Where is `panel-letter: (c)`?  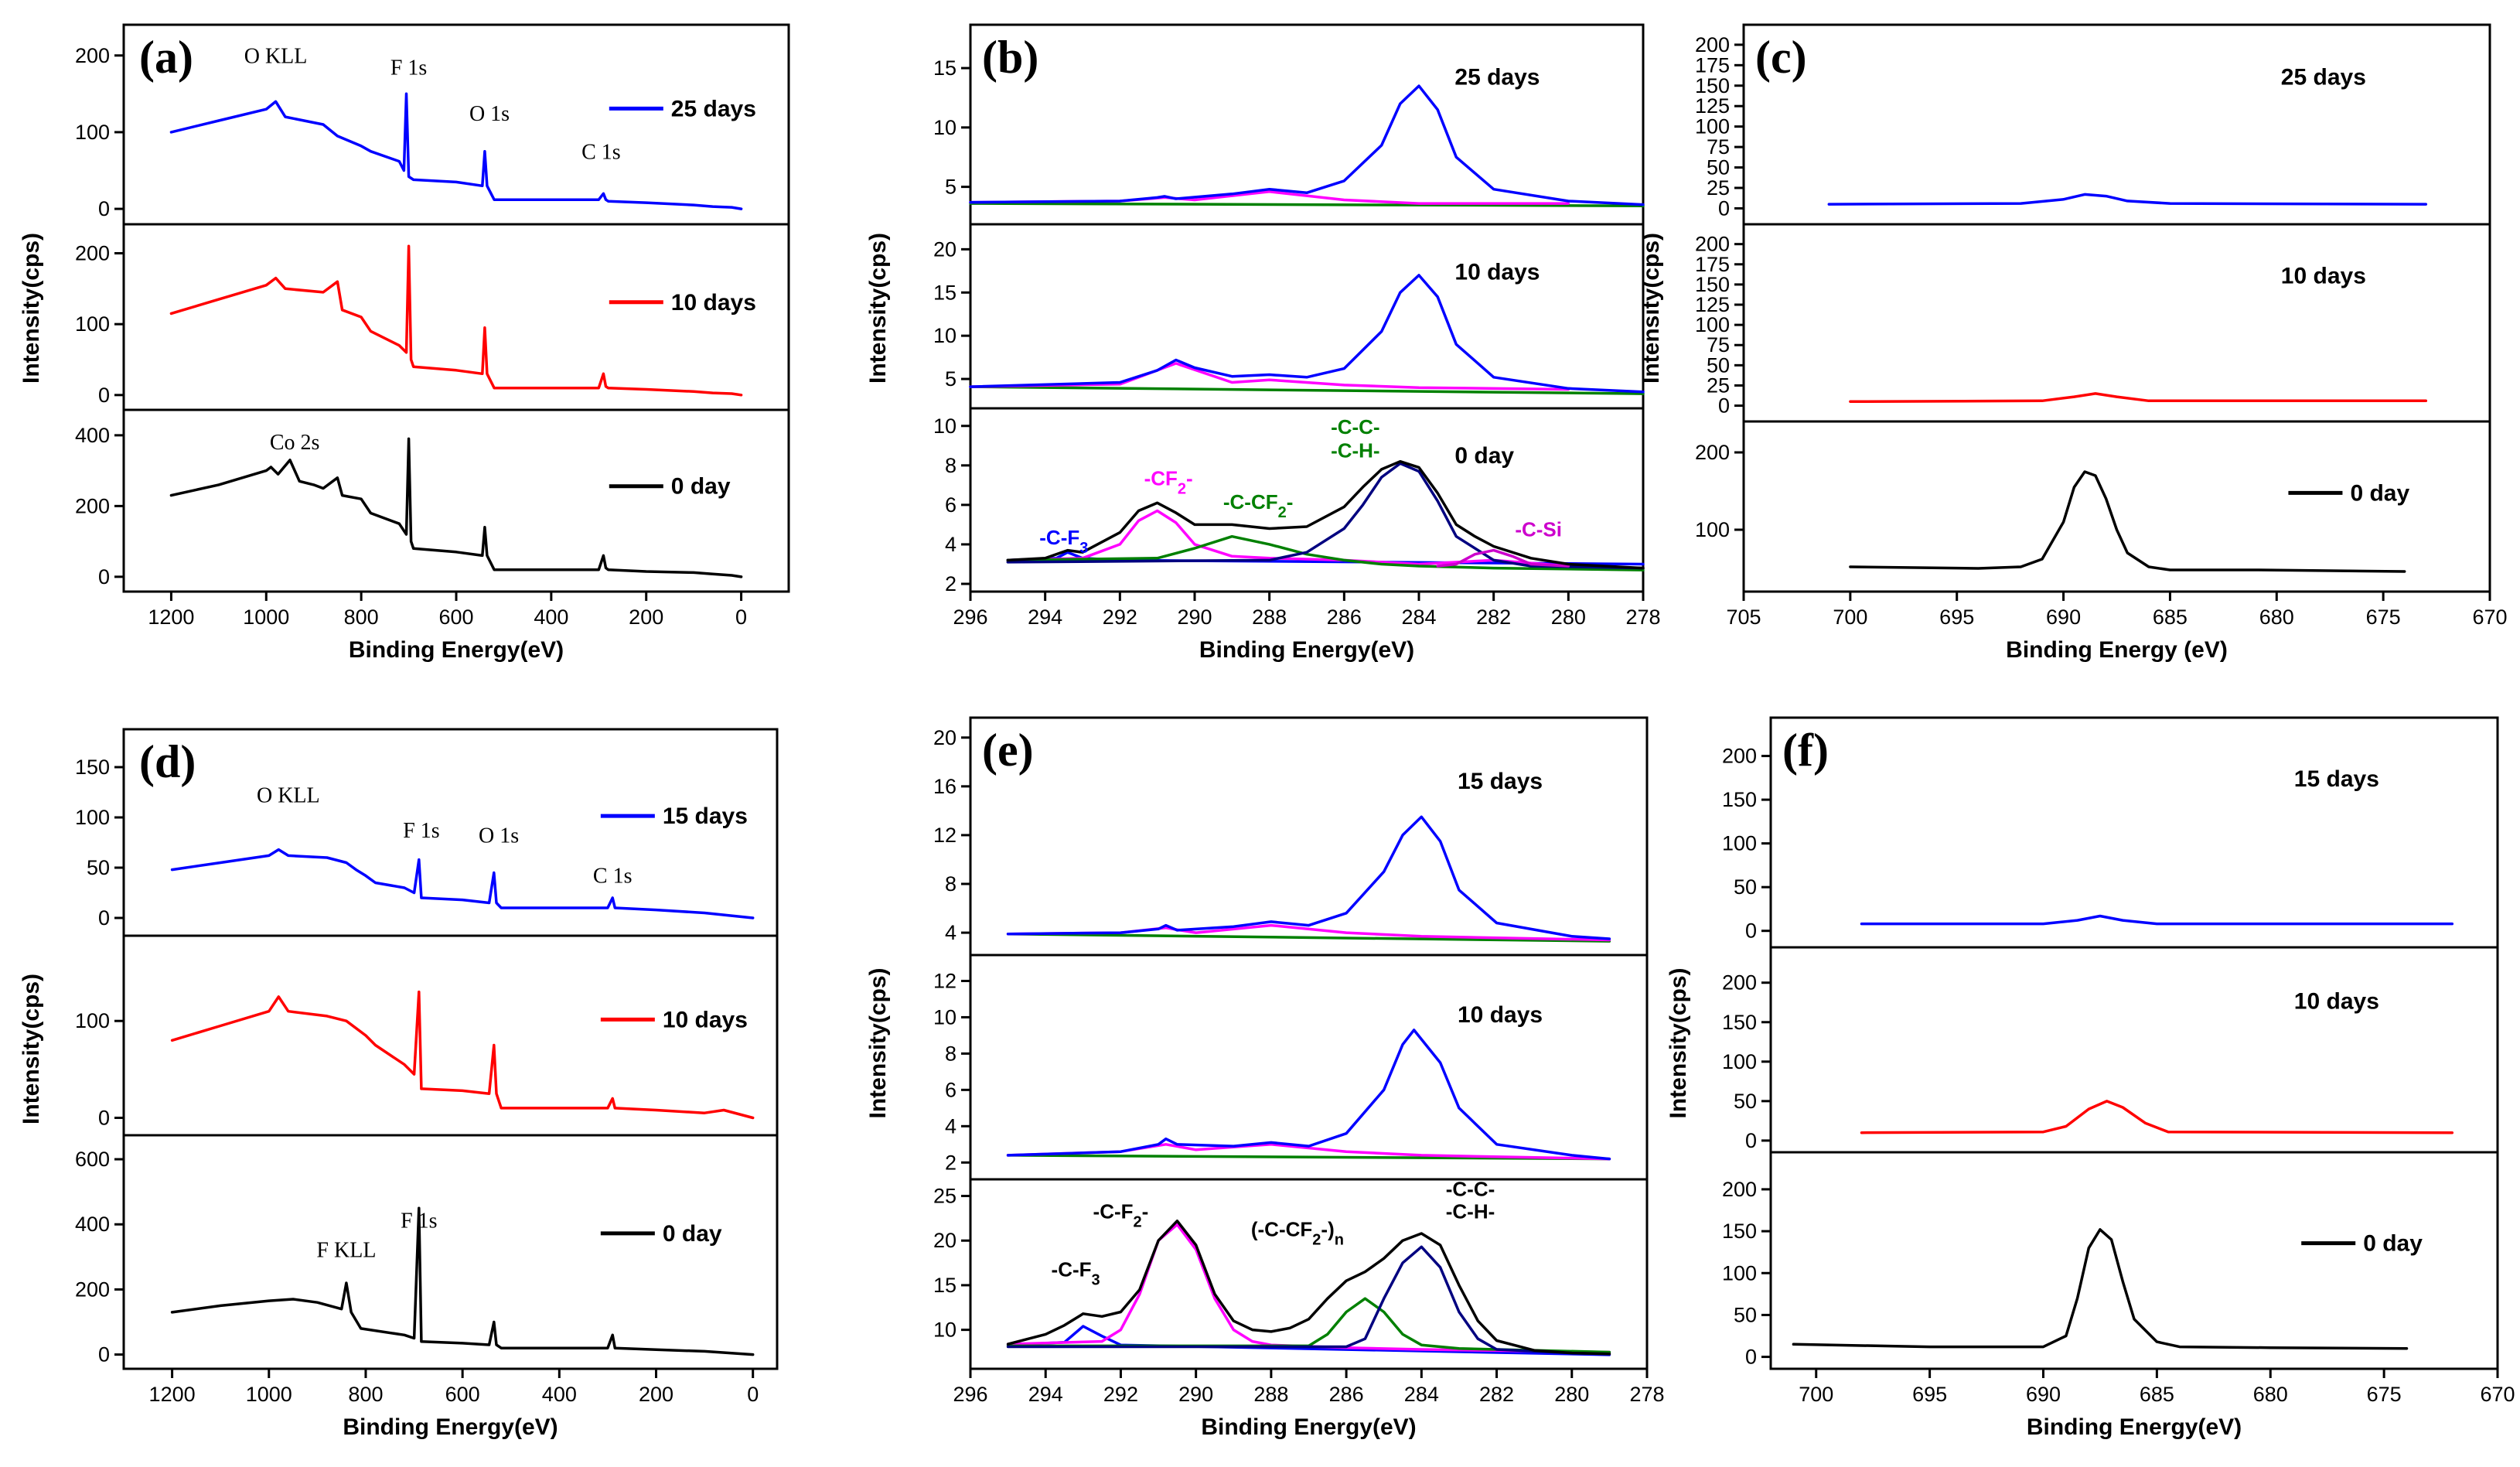 panel-letter: (c) is located at coordinates (1781, 58).